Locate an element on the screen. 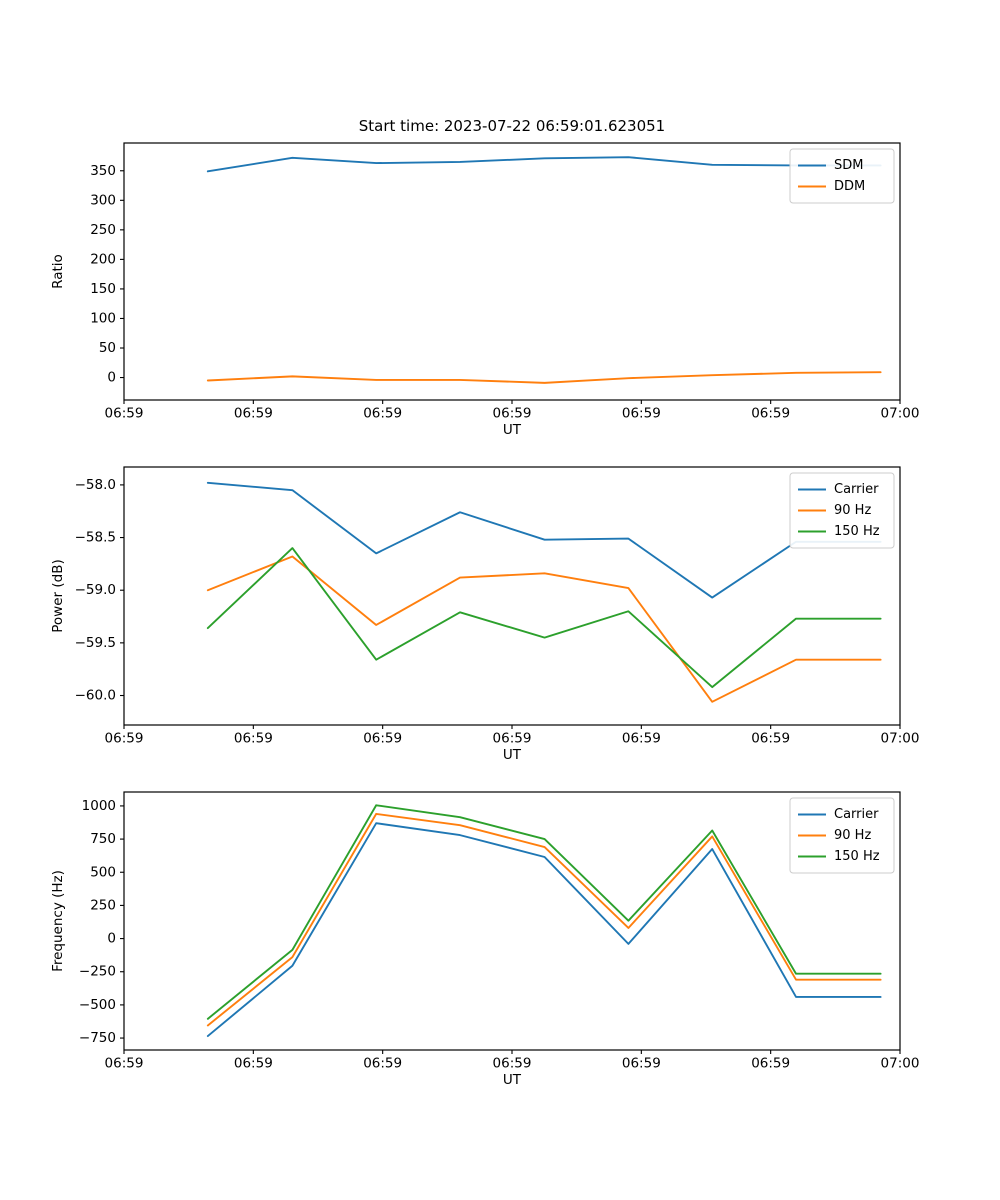  y-tick-label: 750 is located at coordinates (103, 839).